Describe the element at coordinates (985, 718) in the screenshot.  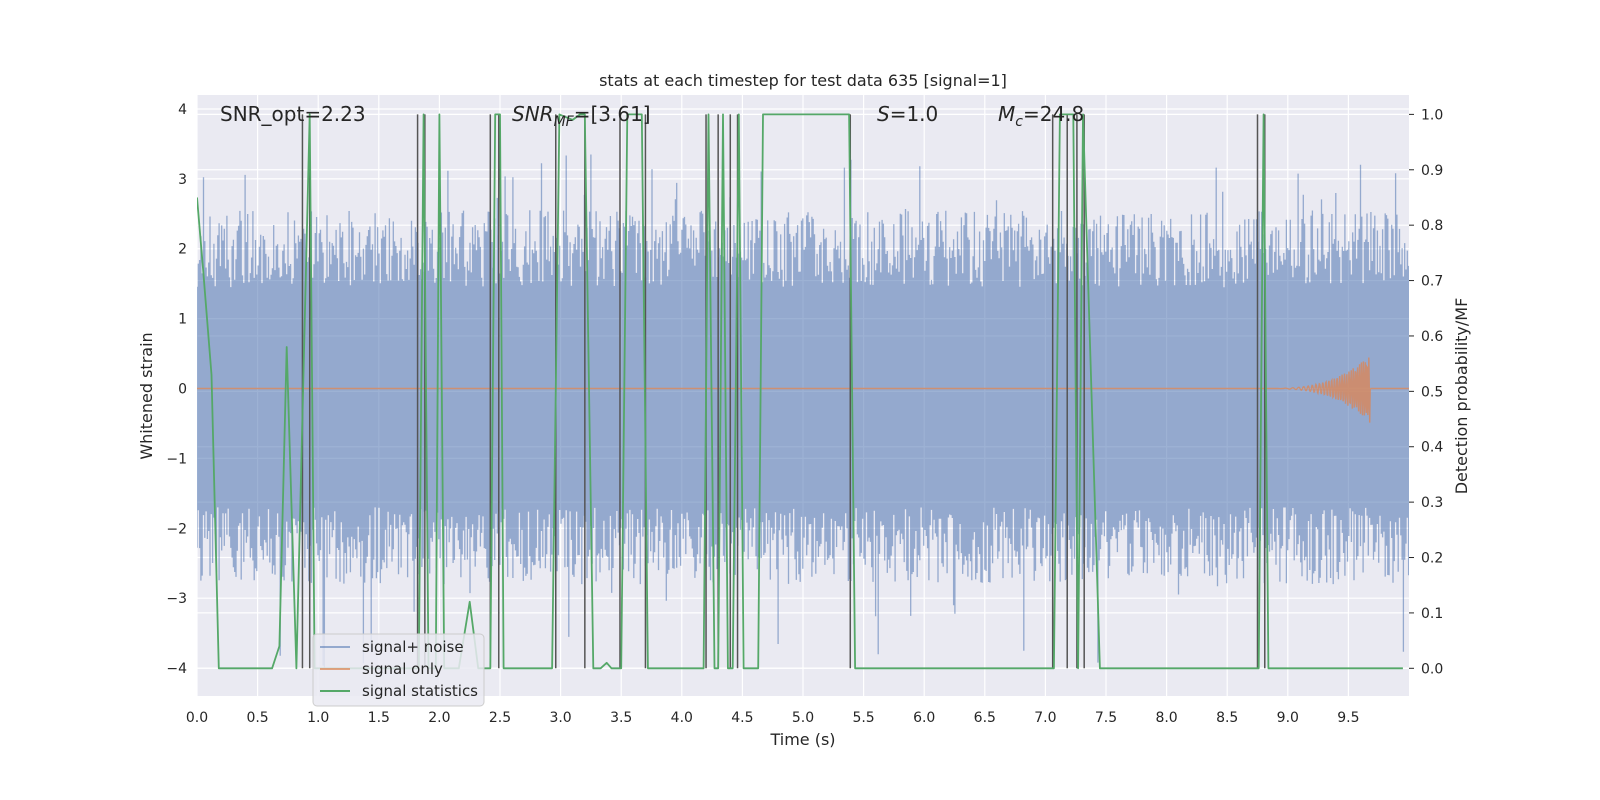
I see `x-tick-label: 6.5` at that location.